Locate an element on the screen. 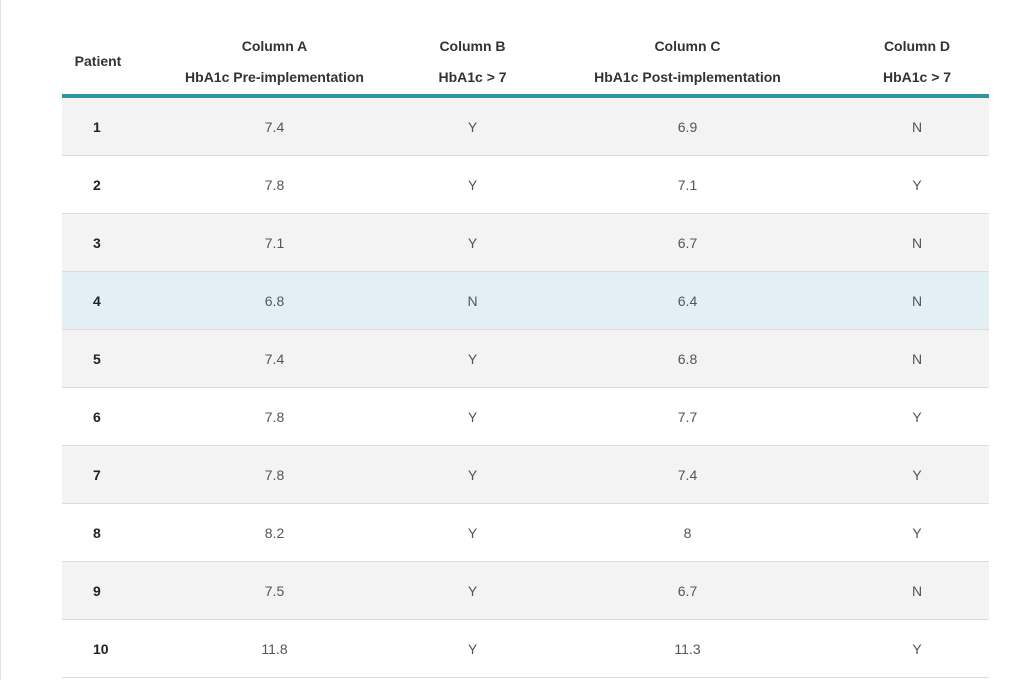  cell-patient: 2 is located at coordinates (98, 184).